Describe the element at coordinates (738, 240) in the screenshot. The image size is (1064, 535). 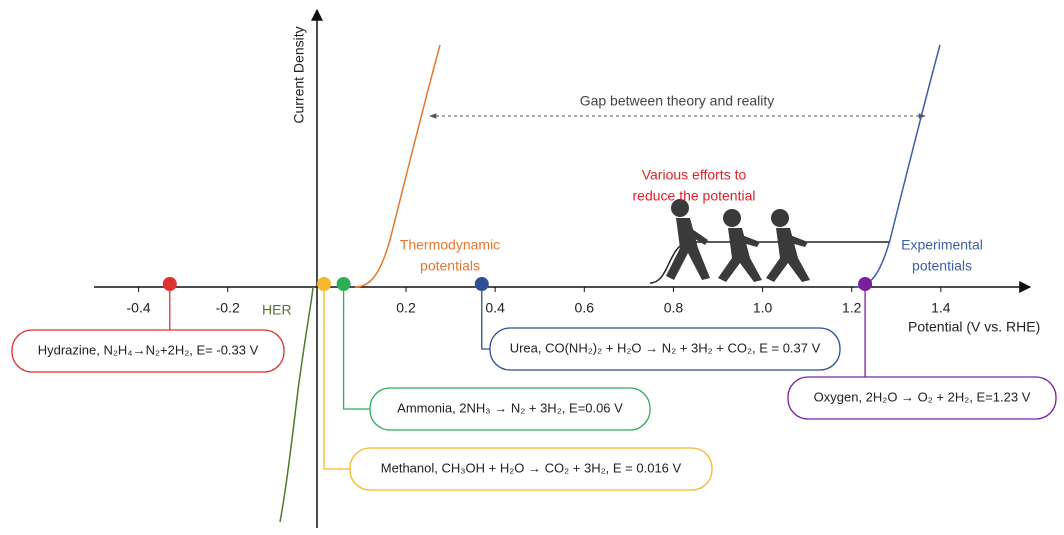
I see `pullers` at that location.